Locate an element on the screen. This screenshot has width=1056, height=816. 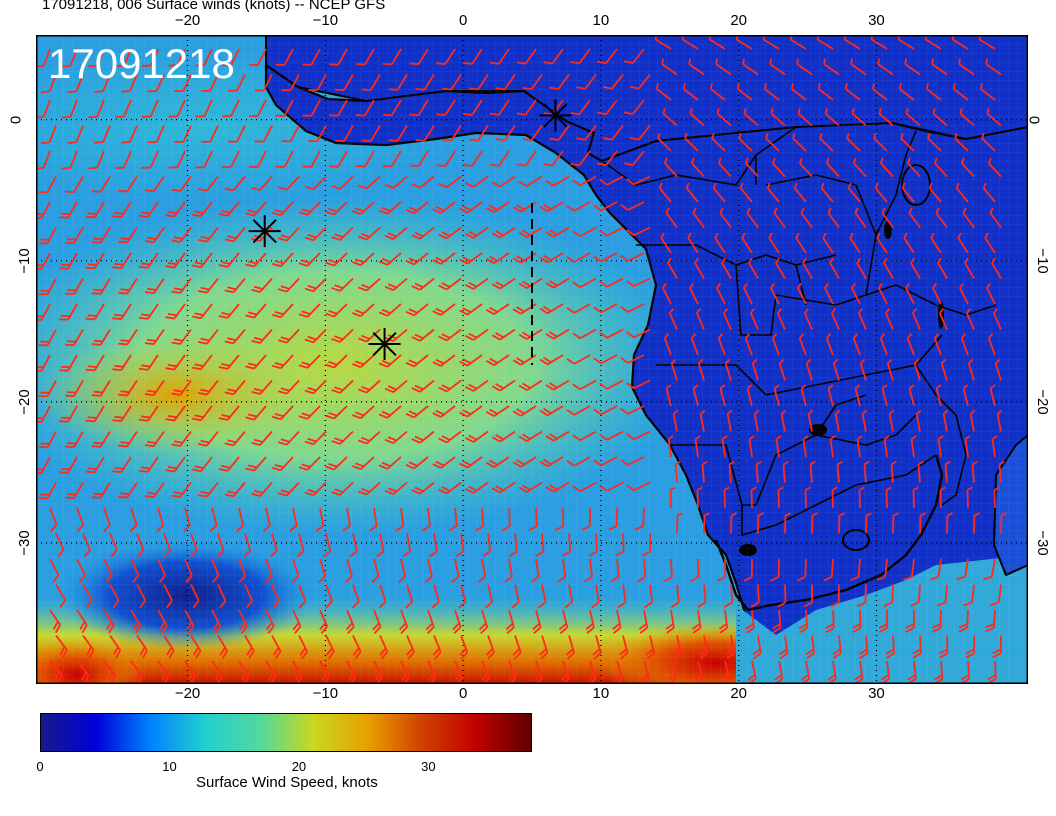
station-markers is located at coordinates (410, 229).